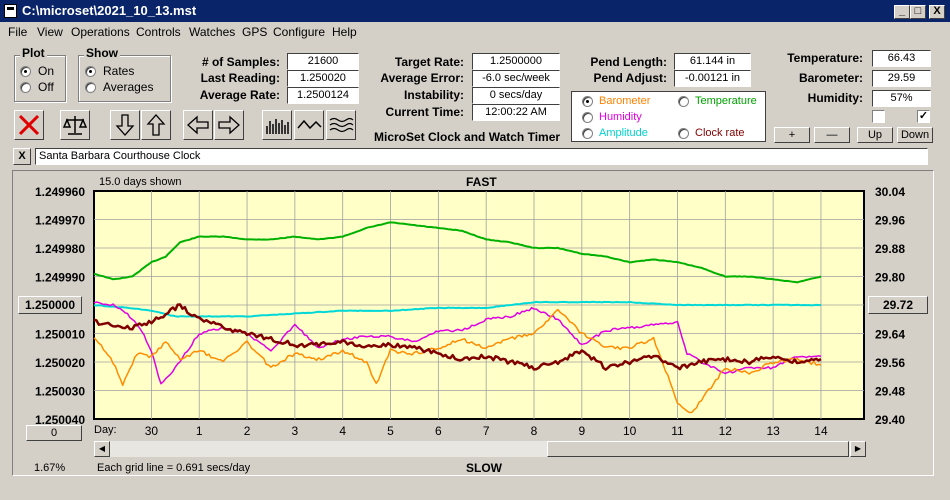 Image resolution: width=950 pixels, height=500 pixels. Describe the element at coordinates (475, 11) in the screenshot. I see `window-title-bar: C:\microset\2021_10_13.mst` at that location.